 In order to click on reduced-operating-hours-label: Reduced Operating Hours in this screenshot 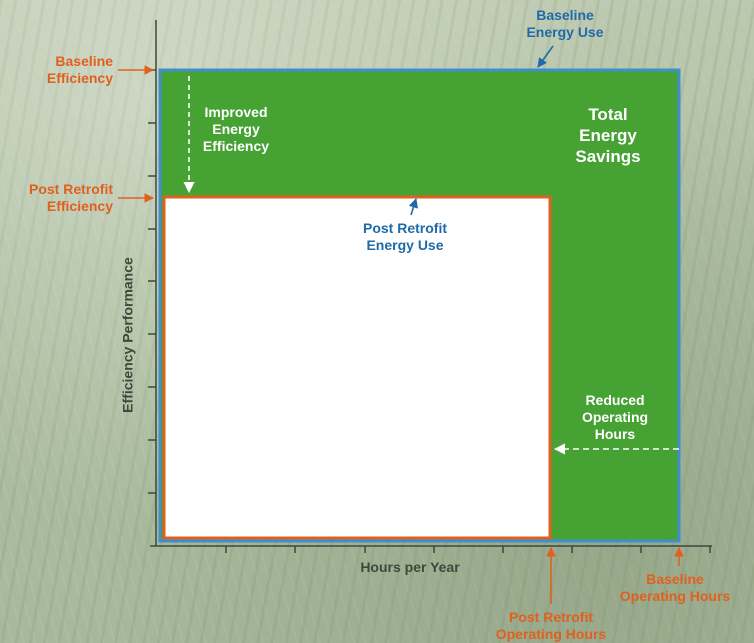, I will do `click(615, 417)`.